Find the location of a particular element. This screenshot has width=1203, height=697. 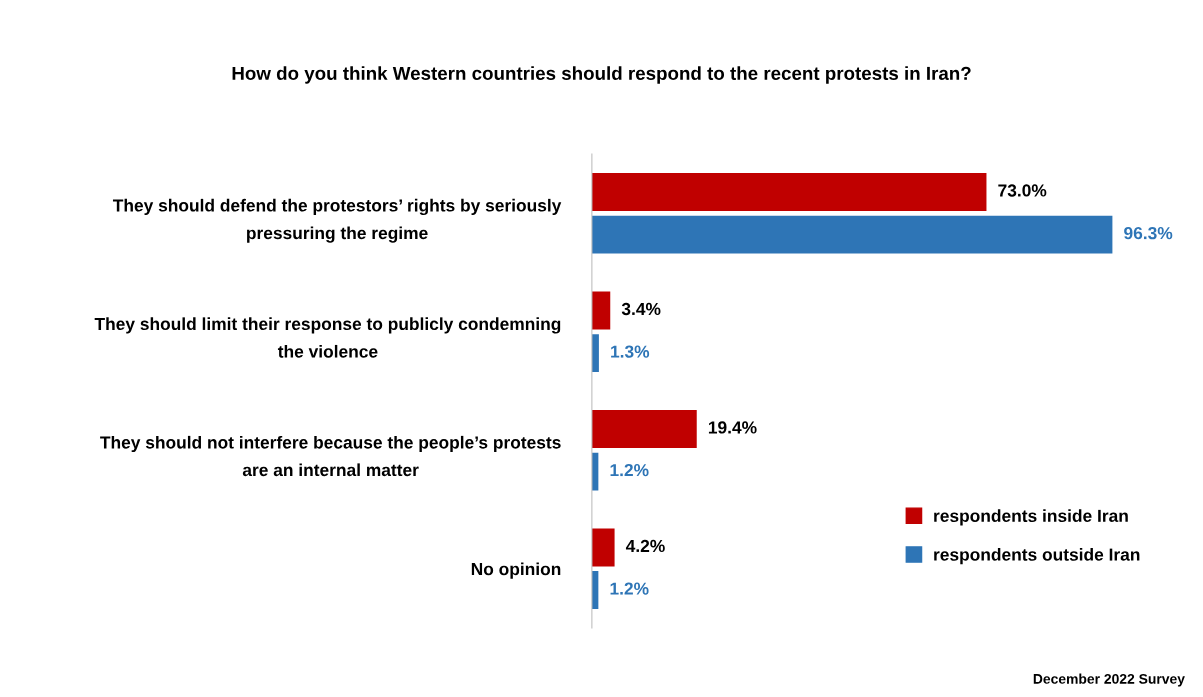

chart-title: How do you think Western countries should respond to the recent protests in Iran? is located at coordinates (601, 75).